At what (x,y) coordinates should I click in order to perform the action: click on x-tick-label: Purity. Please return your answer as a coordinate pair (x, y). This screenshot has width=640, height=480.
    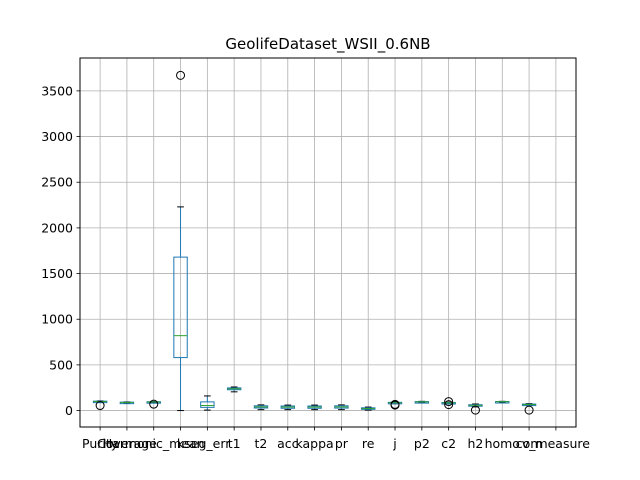
    Looking at the image, I should click on (100, 443).